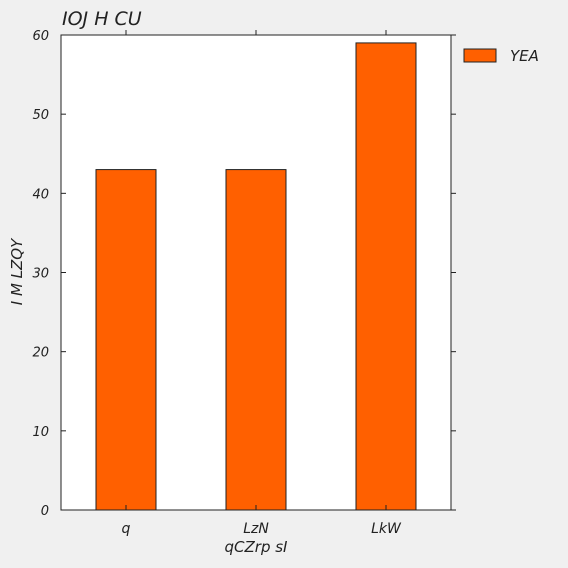 This screenshot has width=568, height=568. I want to click on chart-title: IOJ H CU, so click(102, 19).